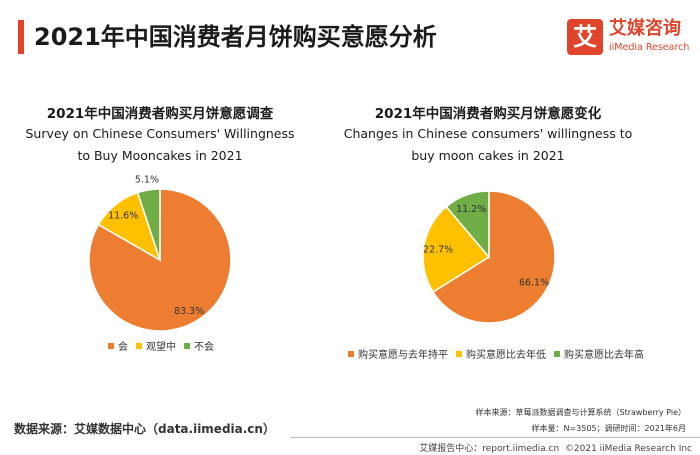 Image resolution: width=700 pixels, height=455 pixels. What do you see at coordinates (123, 215) in the screenshot?
I see `left-data-label-1: 11.6%` at bounding box center [123, 215].